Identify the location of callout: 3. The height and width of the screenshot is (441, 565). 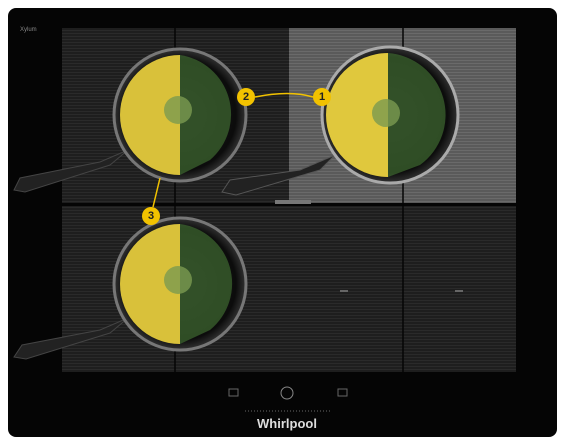
(151, 216).